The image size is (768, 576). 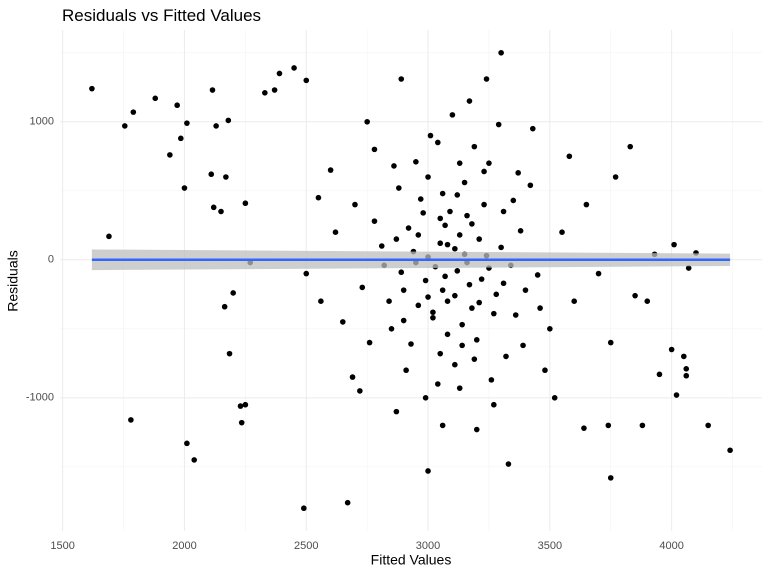 I want to click on x-tick-label: 1500, so click(x=62, y=546).